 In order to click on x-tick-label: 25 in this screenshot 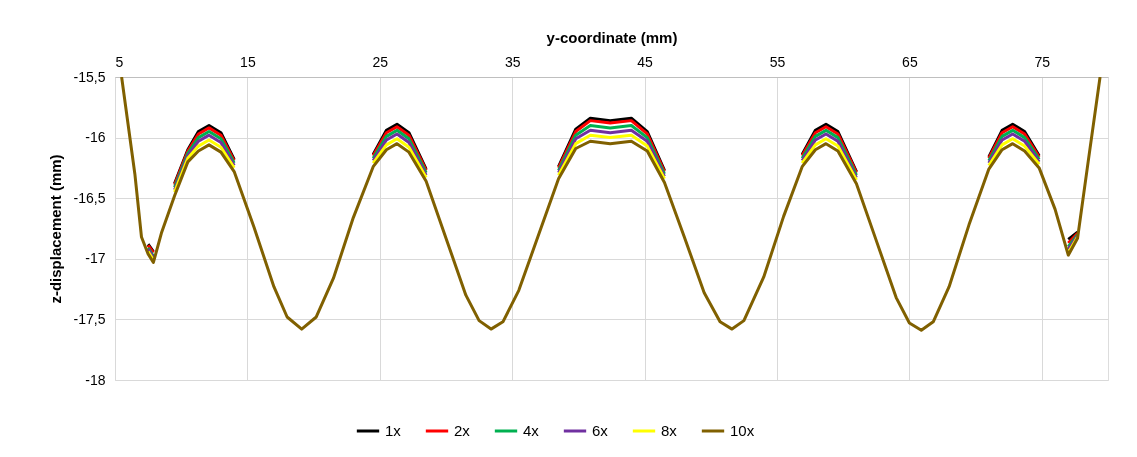, I will do `click(380, 61)`.